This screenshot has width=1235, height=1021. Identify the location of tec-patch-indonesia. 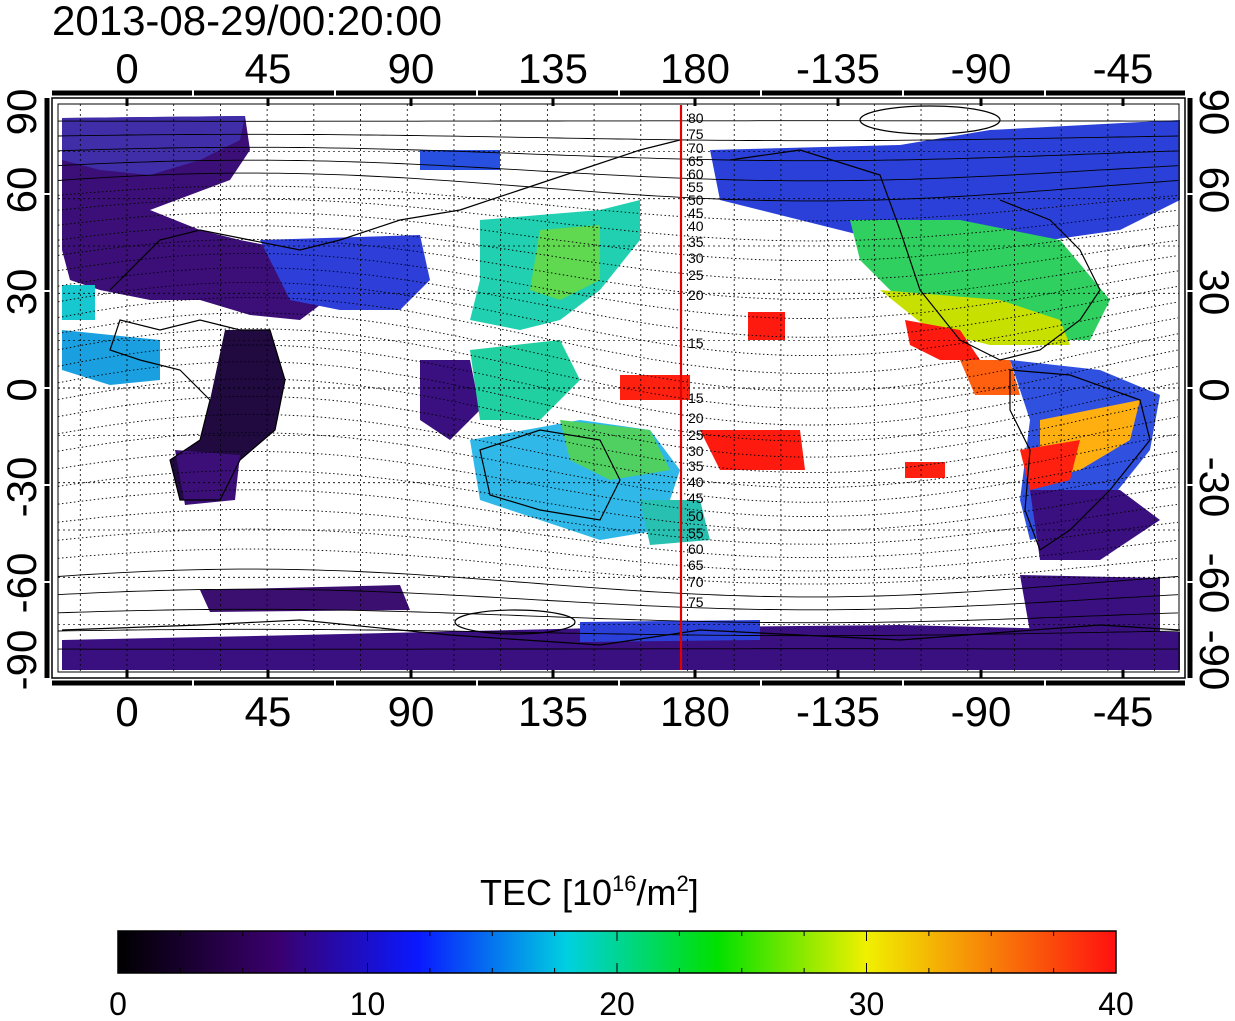
(450, 400).